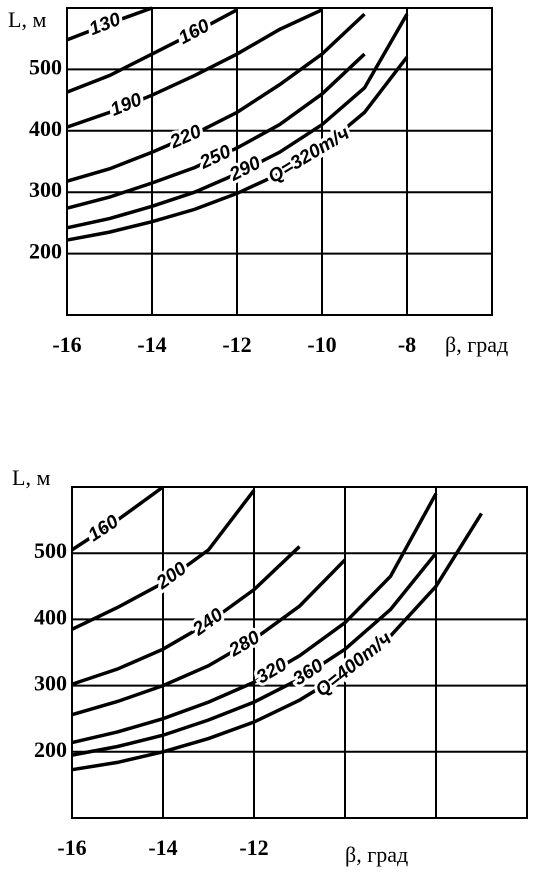 This screenshot has height=872, width=533. Describe the element at coordinates (321, 344) in the screenshot. I see `x-tick-label: -10` at that location.